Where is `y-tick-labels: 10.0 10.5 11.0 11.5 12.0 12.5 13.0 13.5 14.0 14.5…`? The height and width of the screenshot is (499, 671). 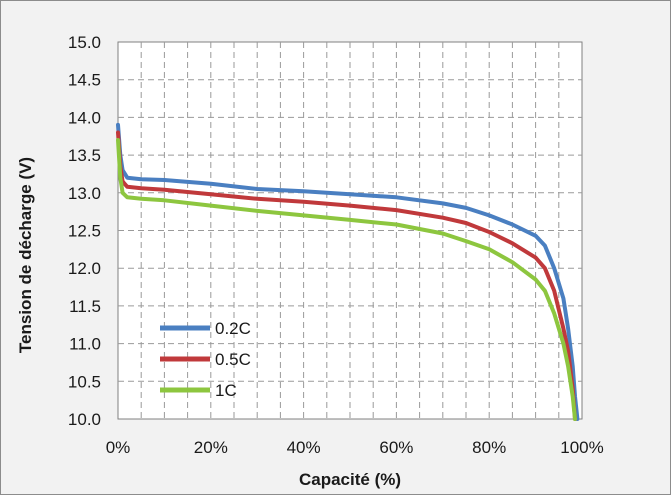
y-tick-labels: 10.0 10.5 11.0 11.5 12.0 12.5 13.0 13.5 14.0 14.5… is located at coordinates (84, 231).